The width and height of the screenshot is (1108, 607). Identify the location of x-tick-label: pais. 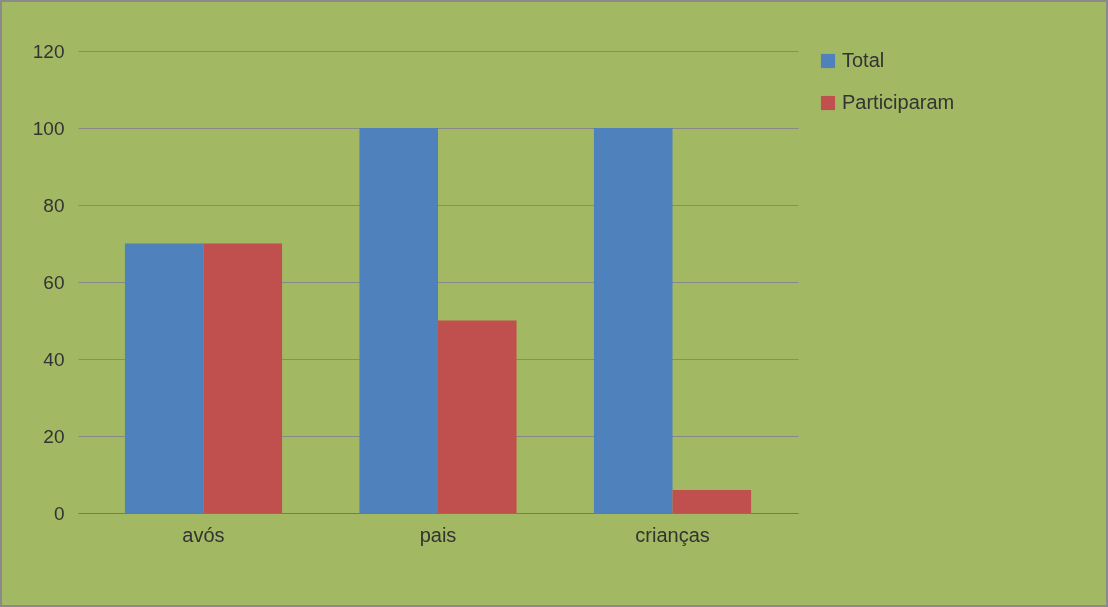
(438, 534).